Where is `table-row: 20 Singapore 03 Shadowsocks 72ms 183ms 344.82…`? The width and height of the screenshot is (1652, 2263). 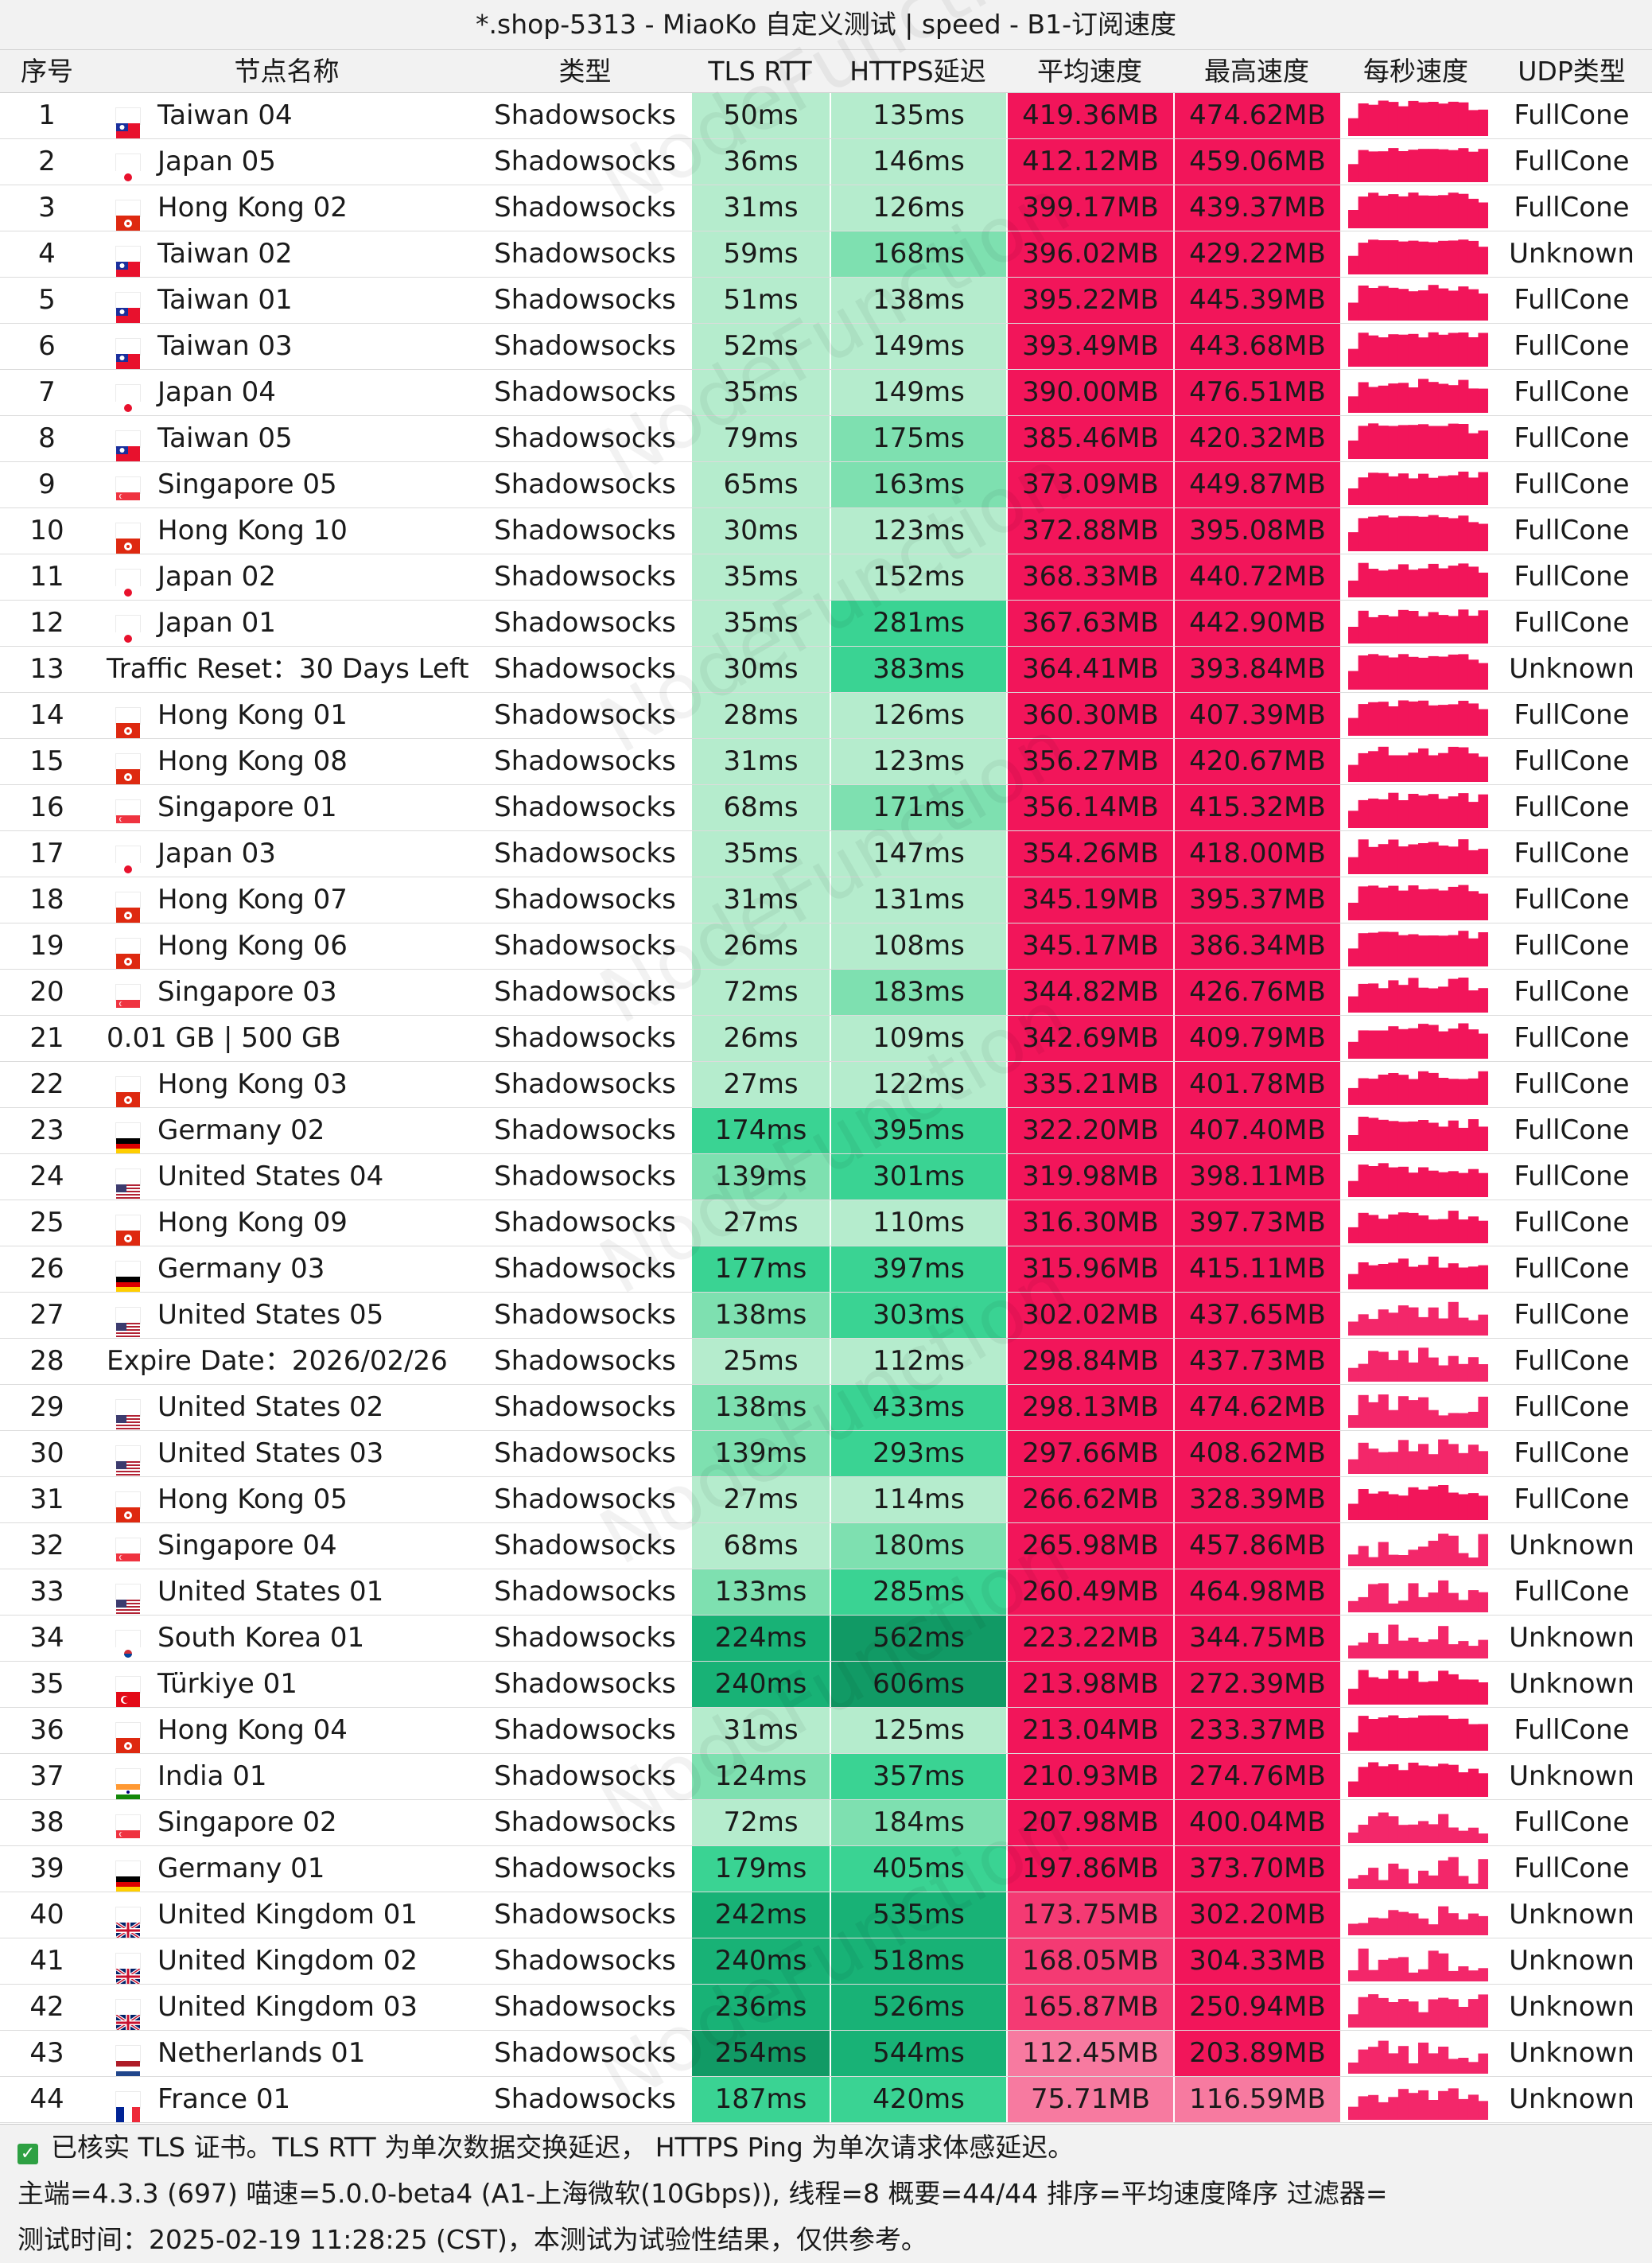 table-row: 20 Singapore 03 Shadowsocks 72ms 183ms 344.82… is located at coordinates (826, 993).